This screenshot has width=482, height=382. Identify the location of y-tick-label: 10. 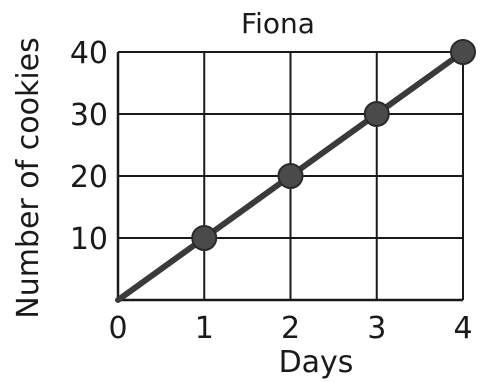
(89, 239).